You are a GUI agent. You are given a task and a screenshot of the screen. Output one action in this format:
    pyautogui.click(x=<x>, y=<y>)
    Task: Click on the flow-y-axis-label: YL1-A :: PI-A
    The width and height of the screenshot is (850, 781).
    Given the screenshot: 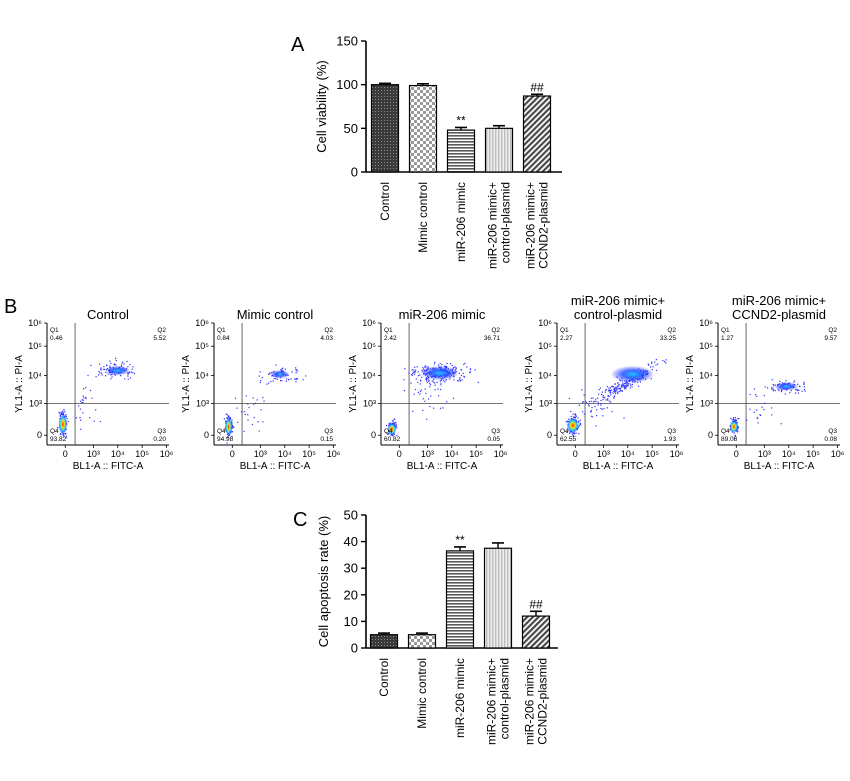 What is the action you would take?
    pyautogui.click(x=353, y=384)
    